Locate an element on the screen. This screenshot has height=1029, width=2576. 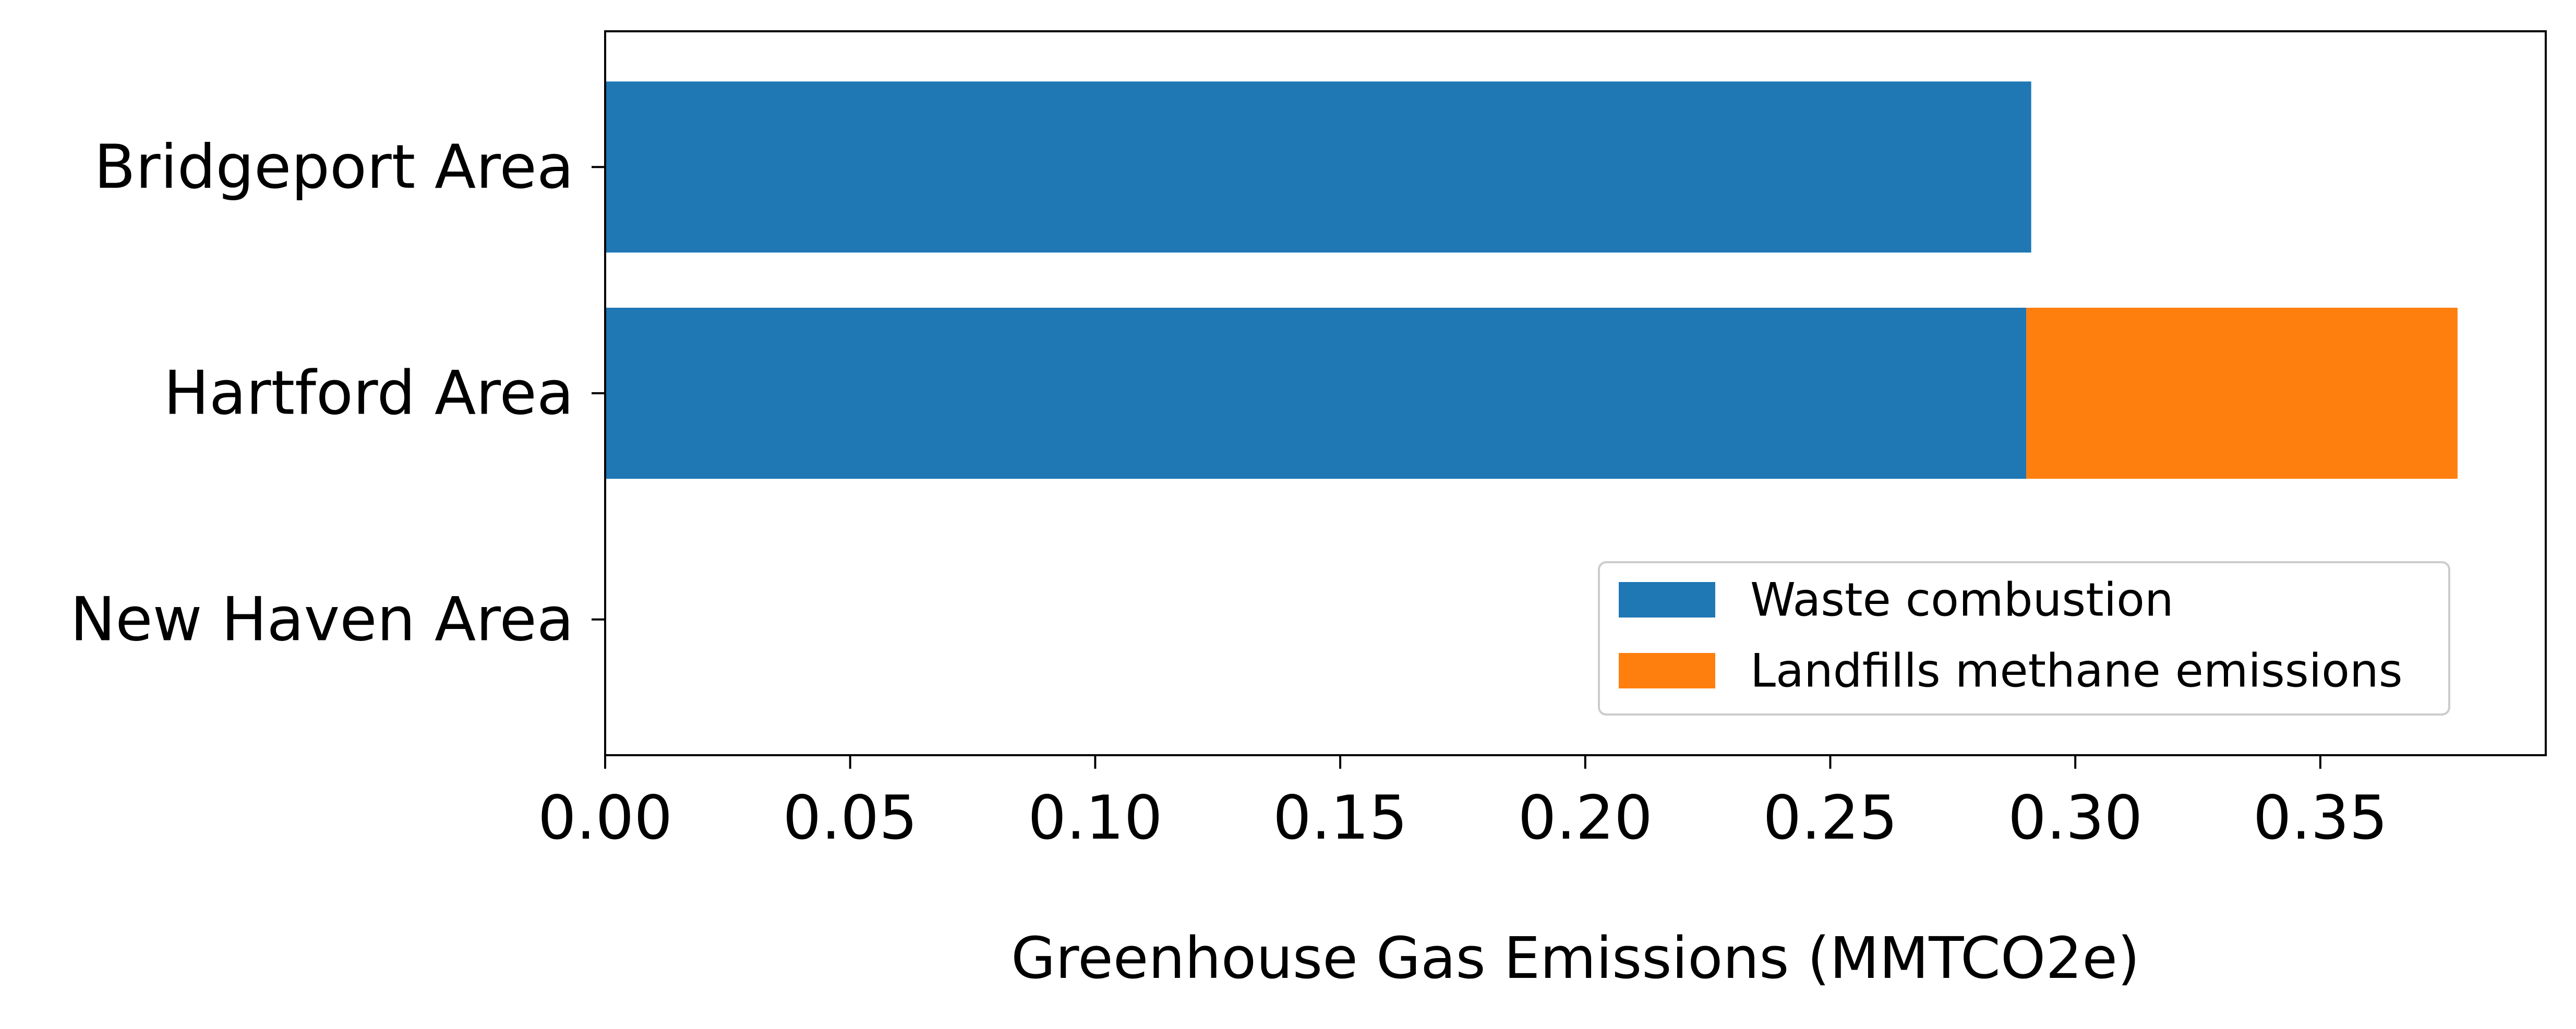
x-tick-label: 0.20 is located at coordinates (1585, 818).